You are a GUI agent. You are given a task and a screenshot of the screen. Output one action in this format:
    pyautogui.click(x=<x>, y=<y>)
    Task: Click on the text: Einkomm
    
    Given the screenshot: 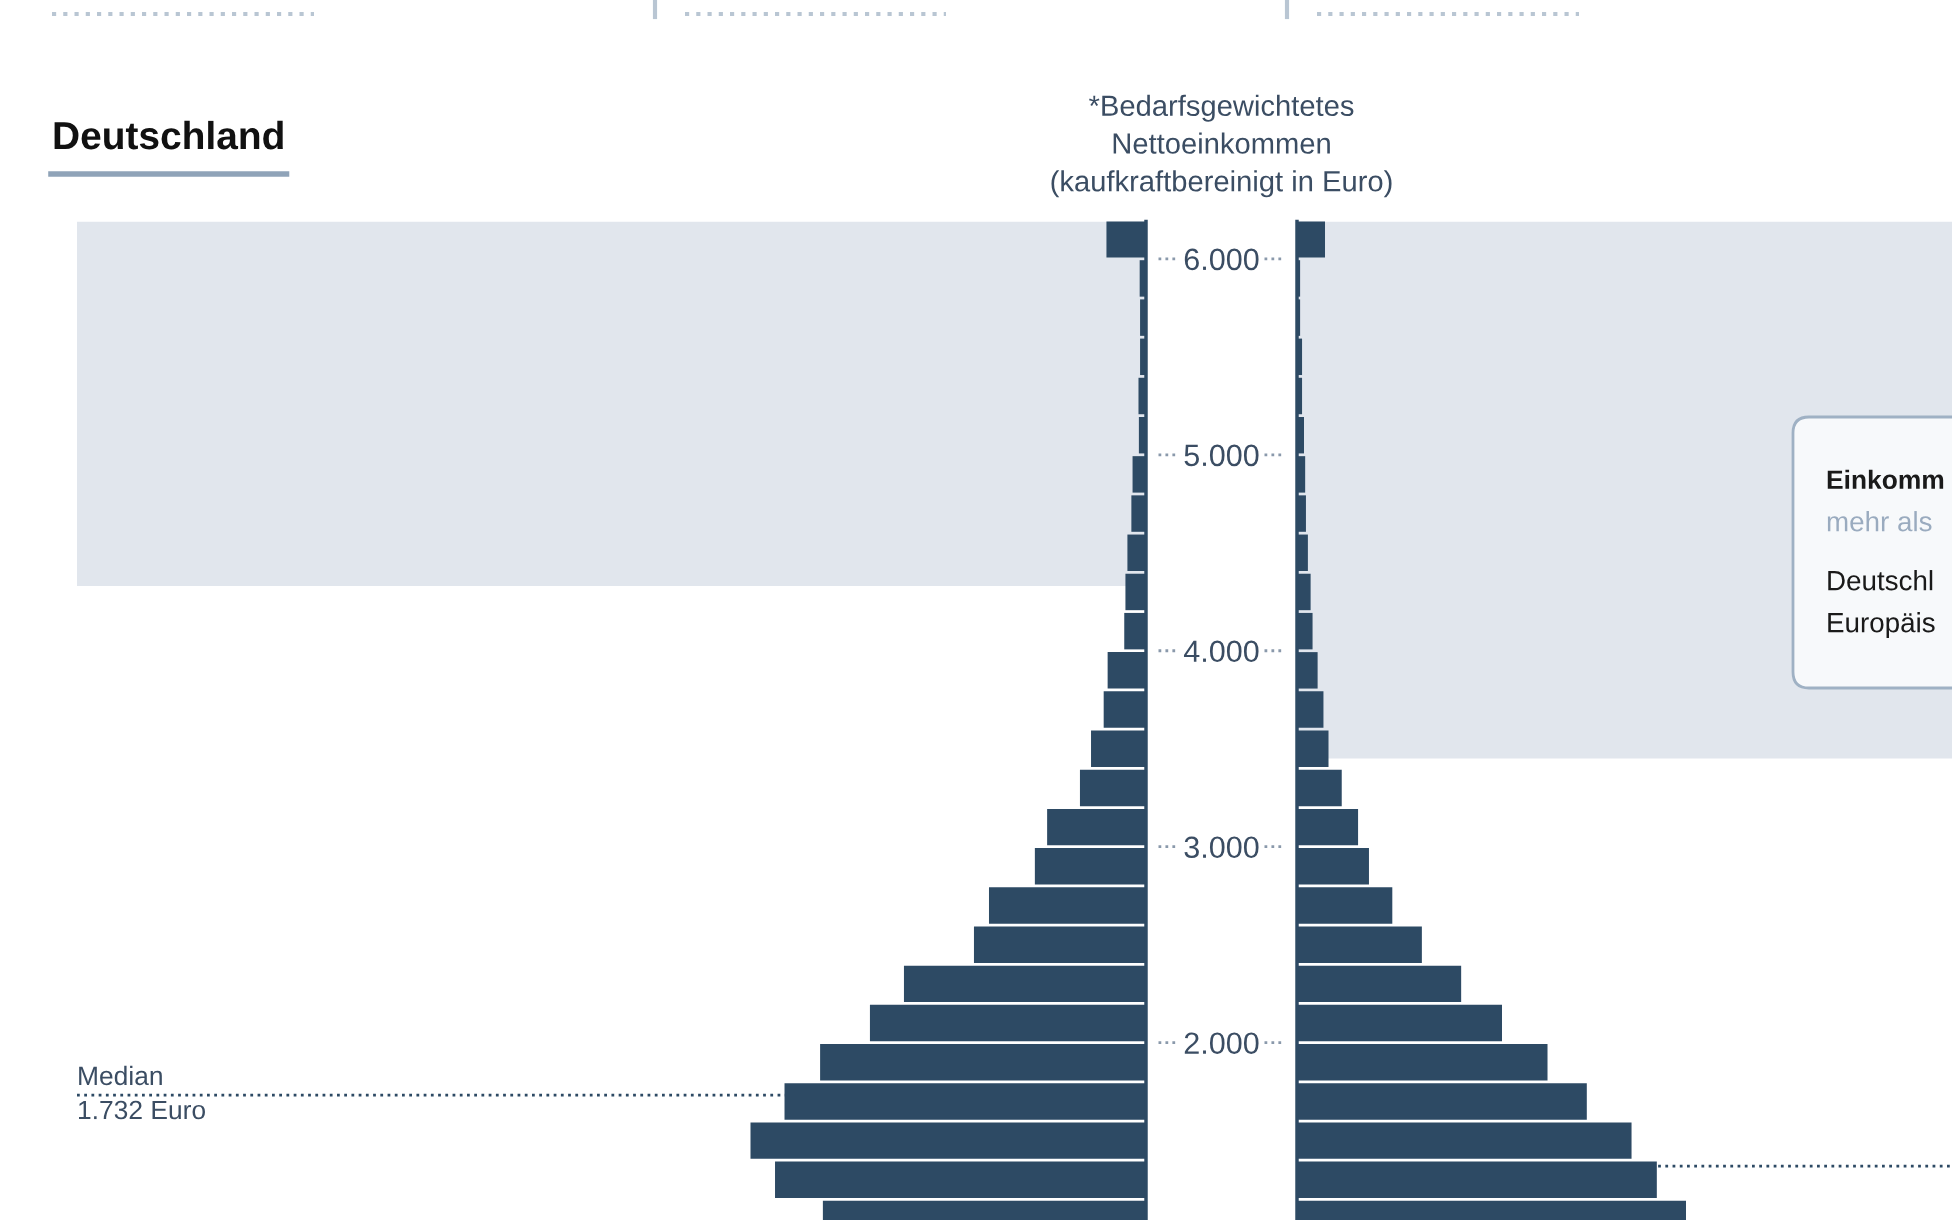 What is the action you would take?
    pyautogui.click(x=1885, y=479)
    